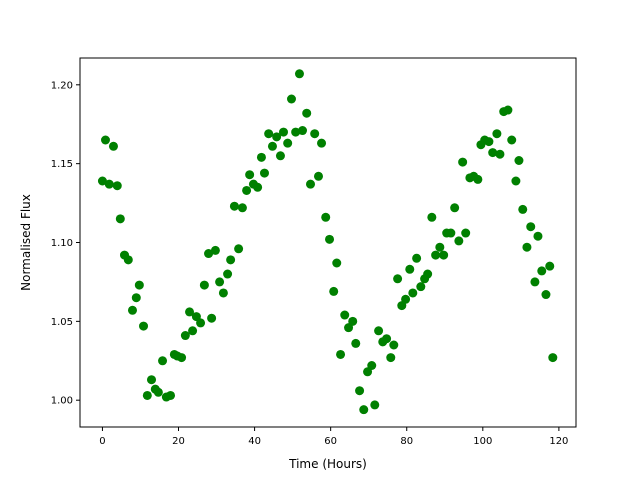 This screenshot has height=484, width=640. What do you see at coordinates (327, 464) in the screenshot?
I see `x-axis-label: Time (Hours)` at bounding box center [327, 464].